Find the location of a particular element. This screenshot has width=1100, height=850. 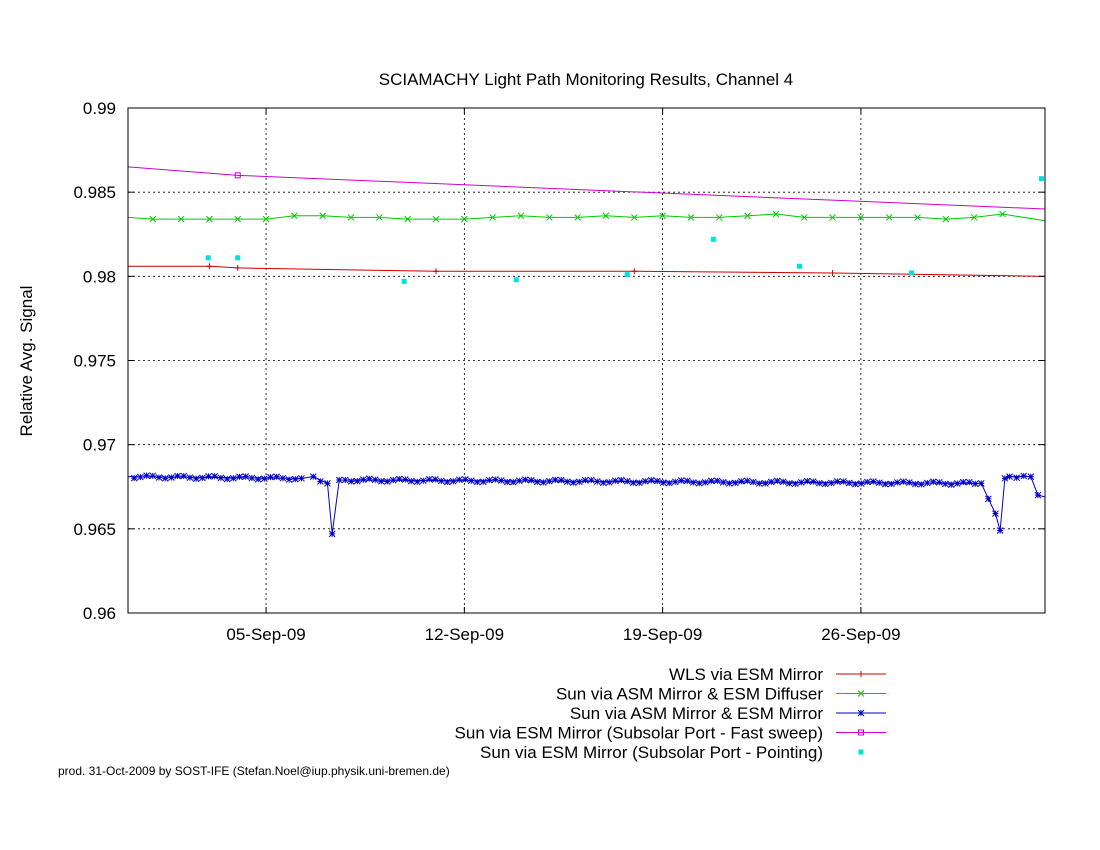

legend-label: Sun via ASM Mirror & ESM Diffuser is located at coordinates (689, 694).